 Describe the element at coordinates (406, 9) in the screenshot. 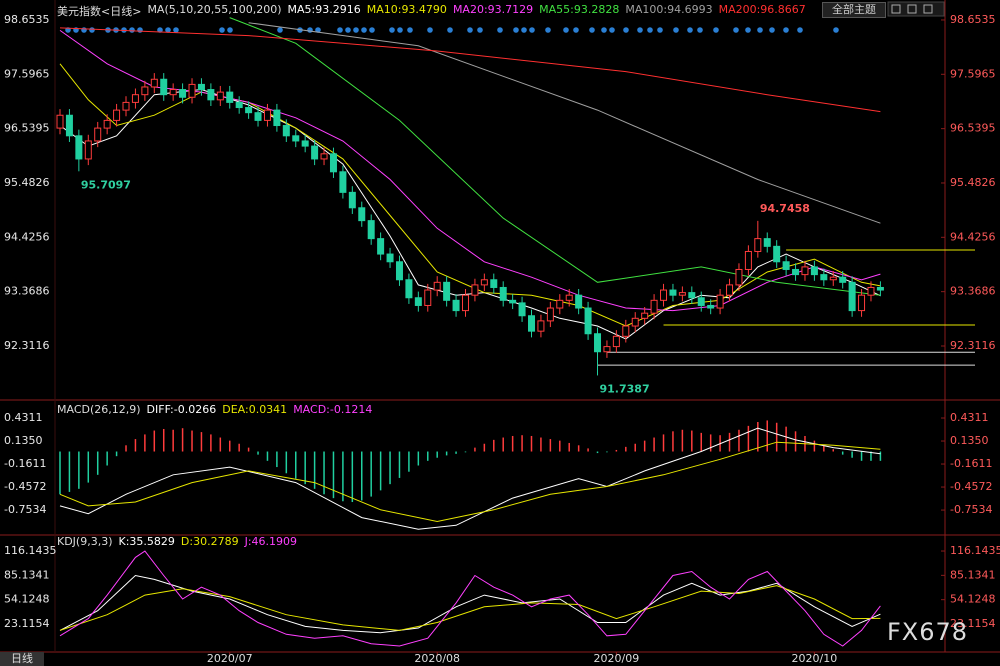

I see `legend-item: MA10:93.4790` at that location.